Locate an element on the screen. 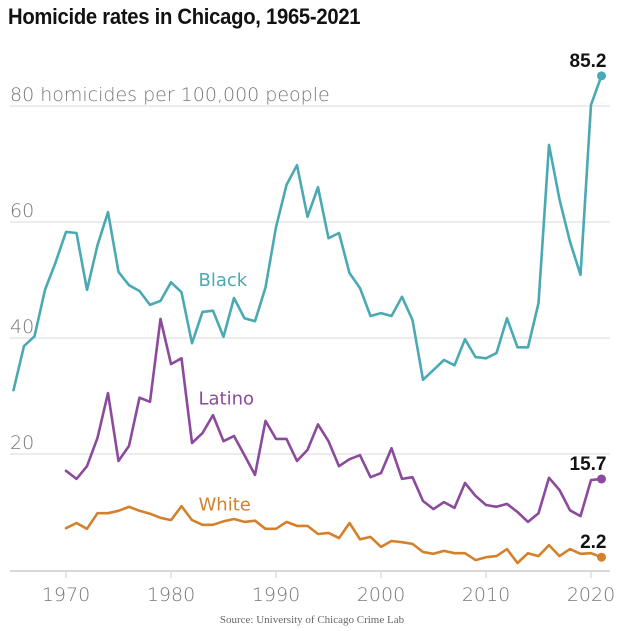 Image resolution: width=624 pixels, height=631 pixels. series-line-white is located at coordinates (333, 534).